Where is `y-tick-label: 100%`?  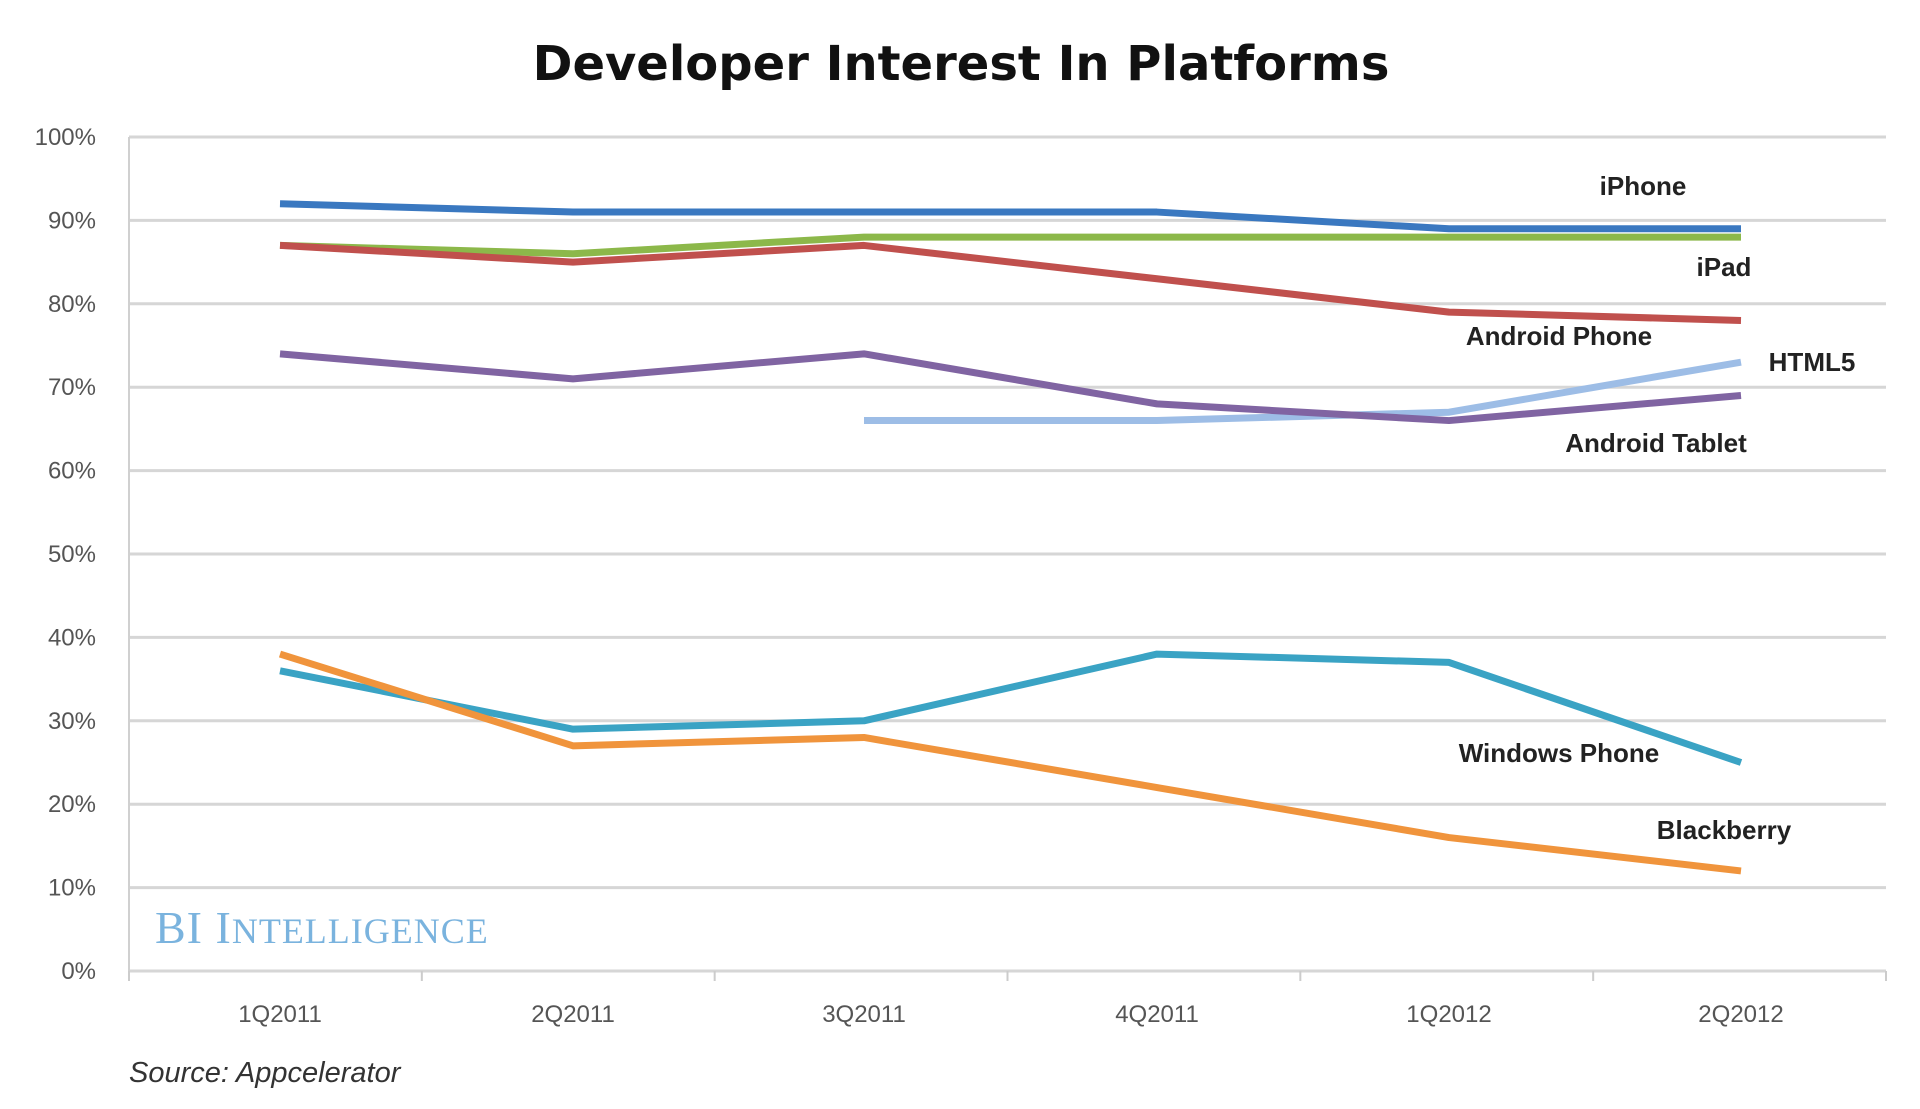 y-tick-label: 100% is located at coordinates (65, 137).